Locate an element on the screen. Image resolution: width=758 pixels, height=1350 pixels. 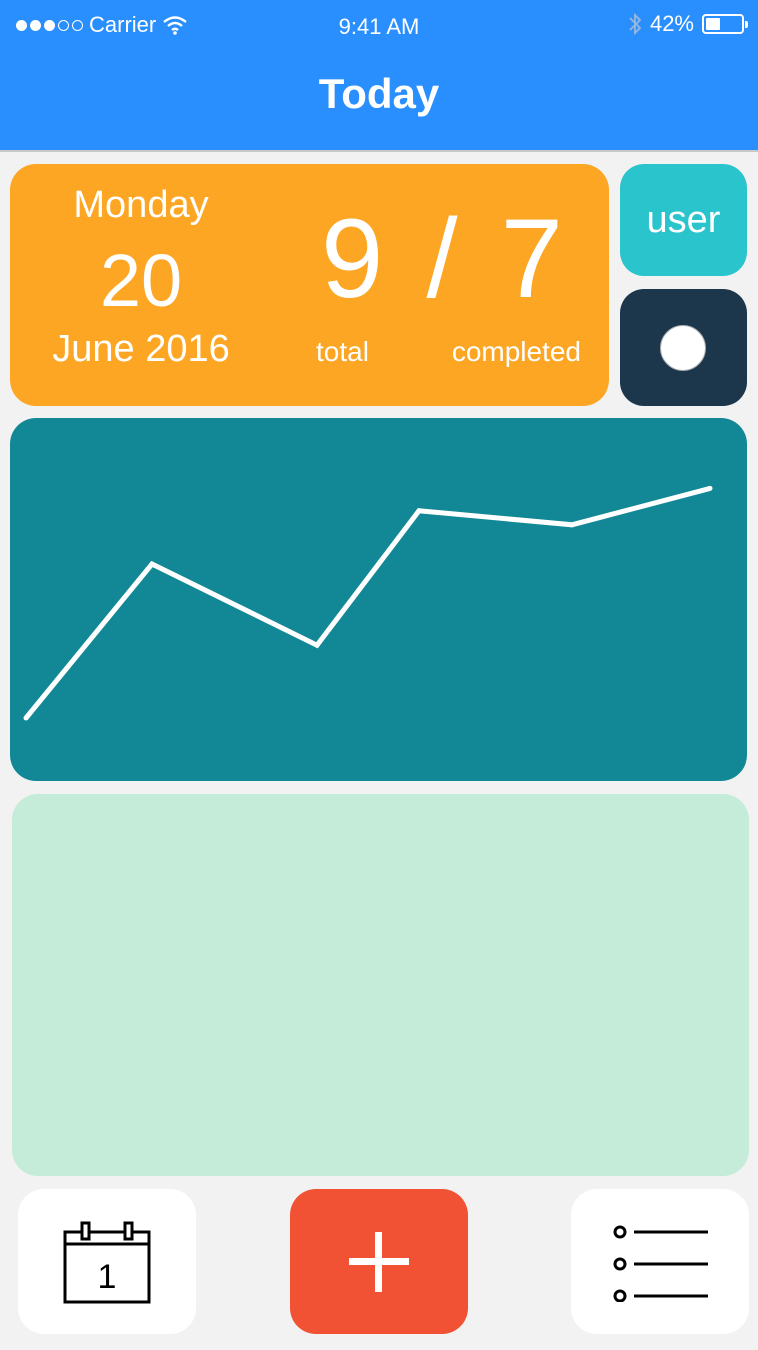
task-ratio: 9 / 7 is located at coordinates (445, 258).